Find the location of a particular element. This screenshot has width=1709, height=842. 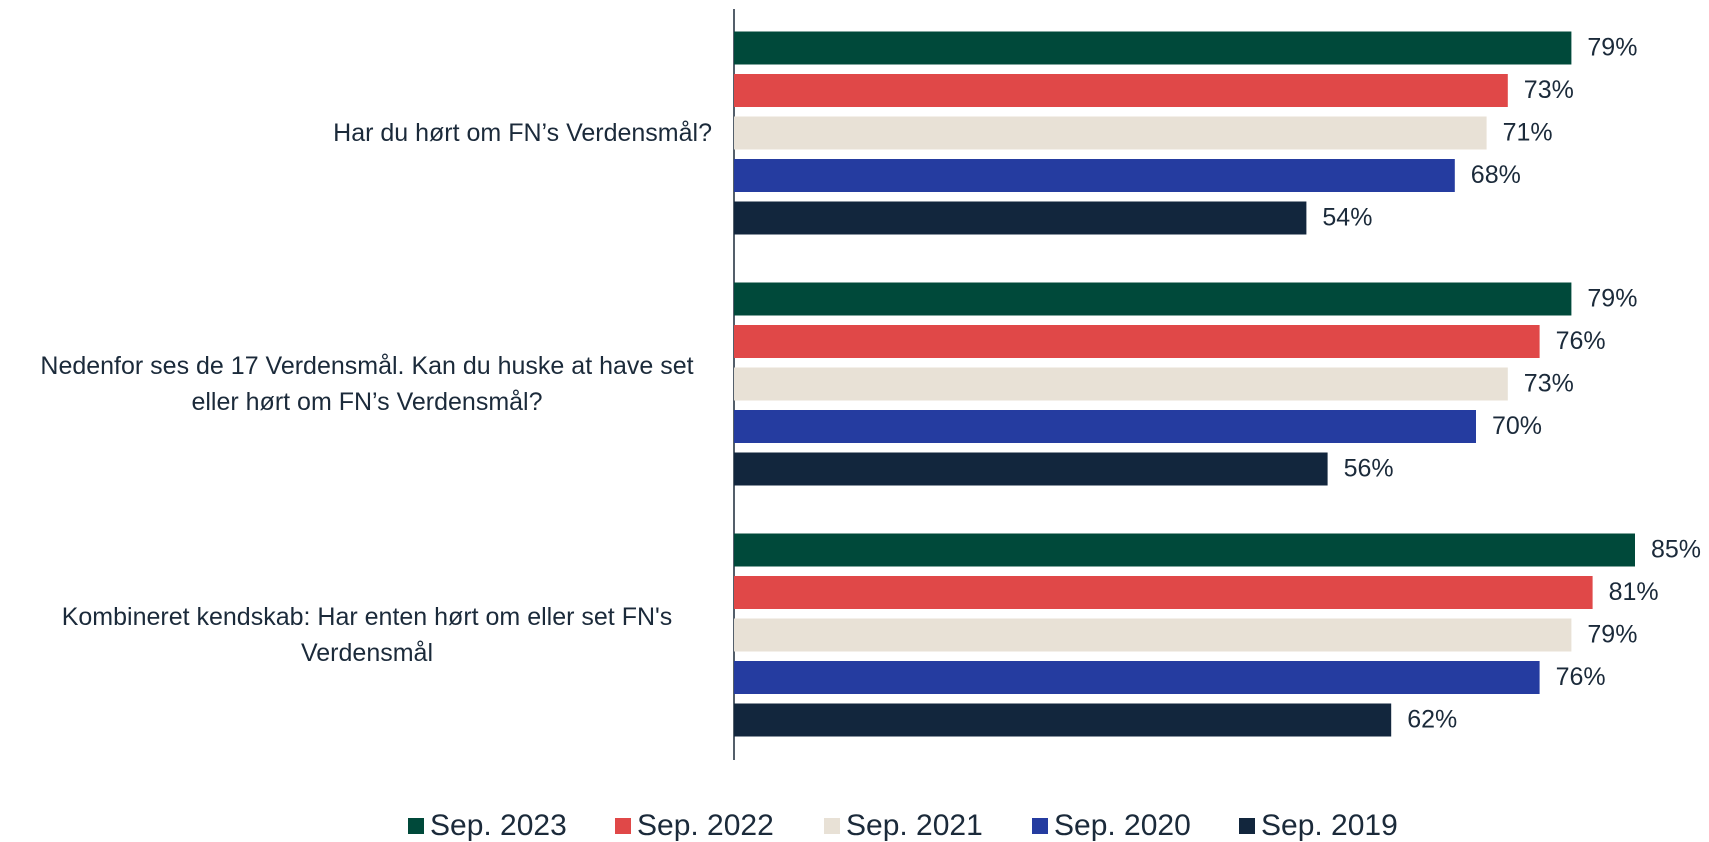

legend-label: Sep. 2019 is located at coordinates (1329, 825).